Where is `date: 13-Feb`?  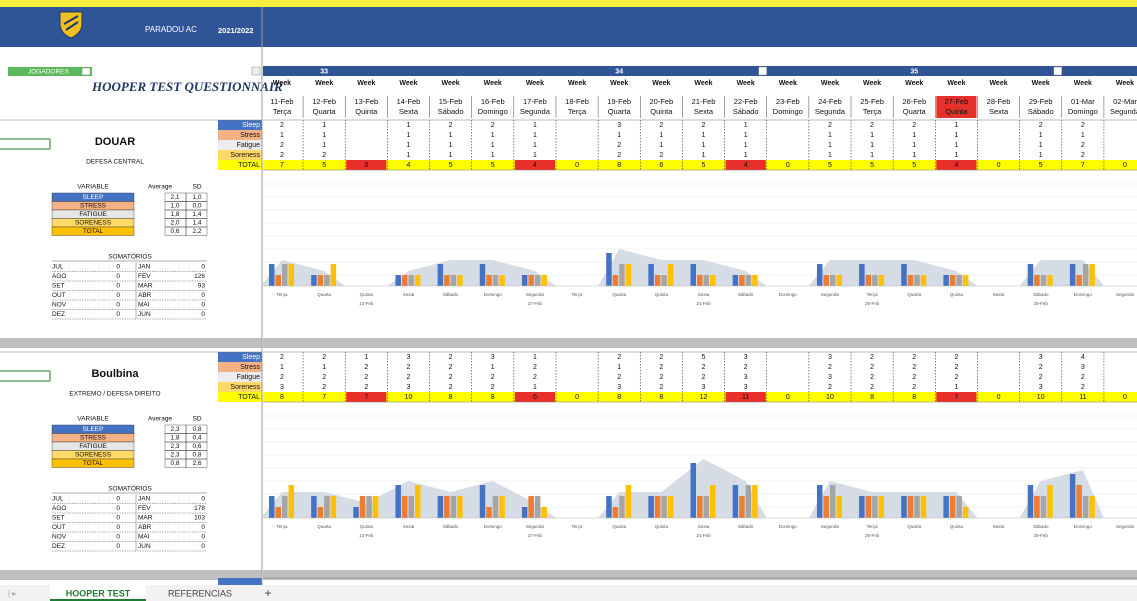
date: 13-Feb is located at coordinates (366, 101).